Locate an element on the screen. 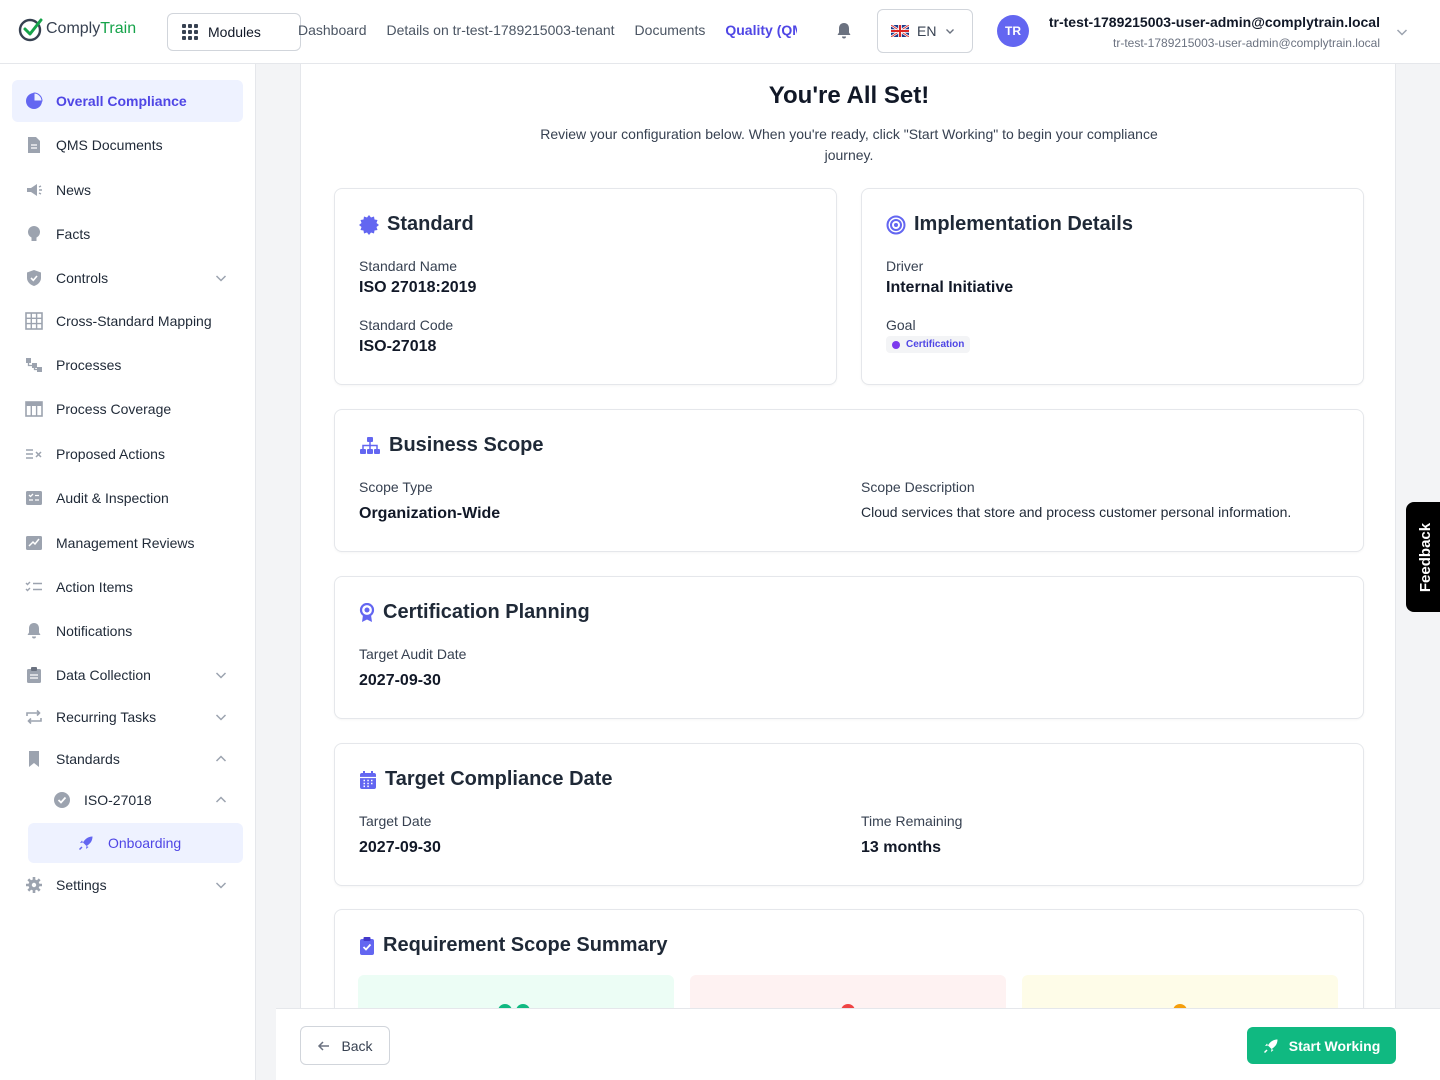 Image resolution: width=1440 pixels, height=1080 pixels. nav-dashboard: Dashboard is located at coordinates (332, 30).